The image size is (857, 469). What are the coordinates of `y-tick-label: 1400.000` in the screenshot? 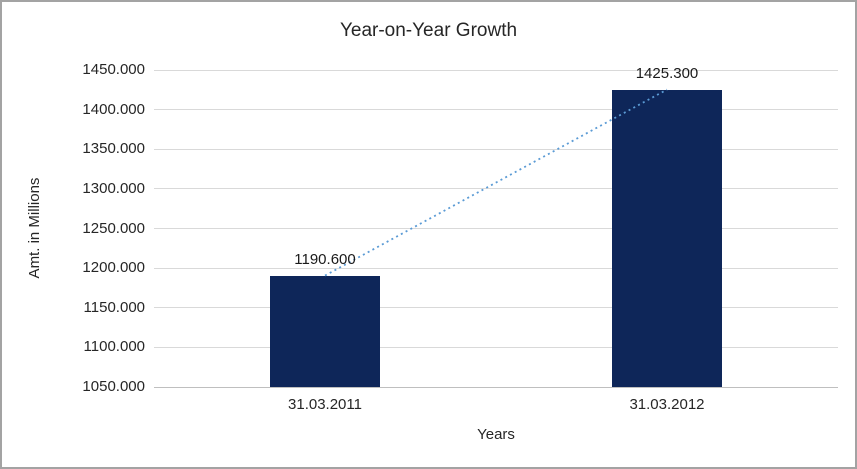 It's located at (113, 109).